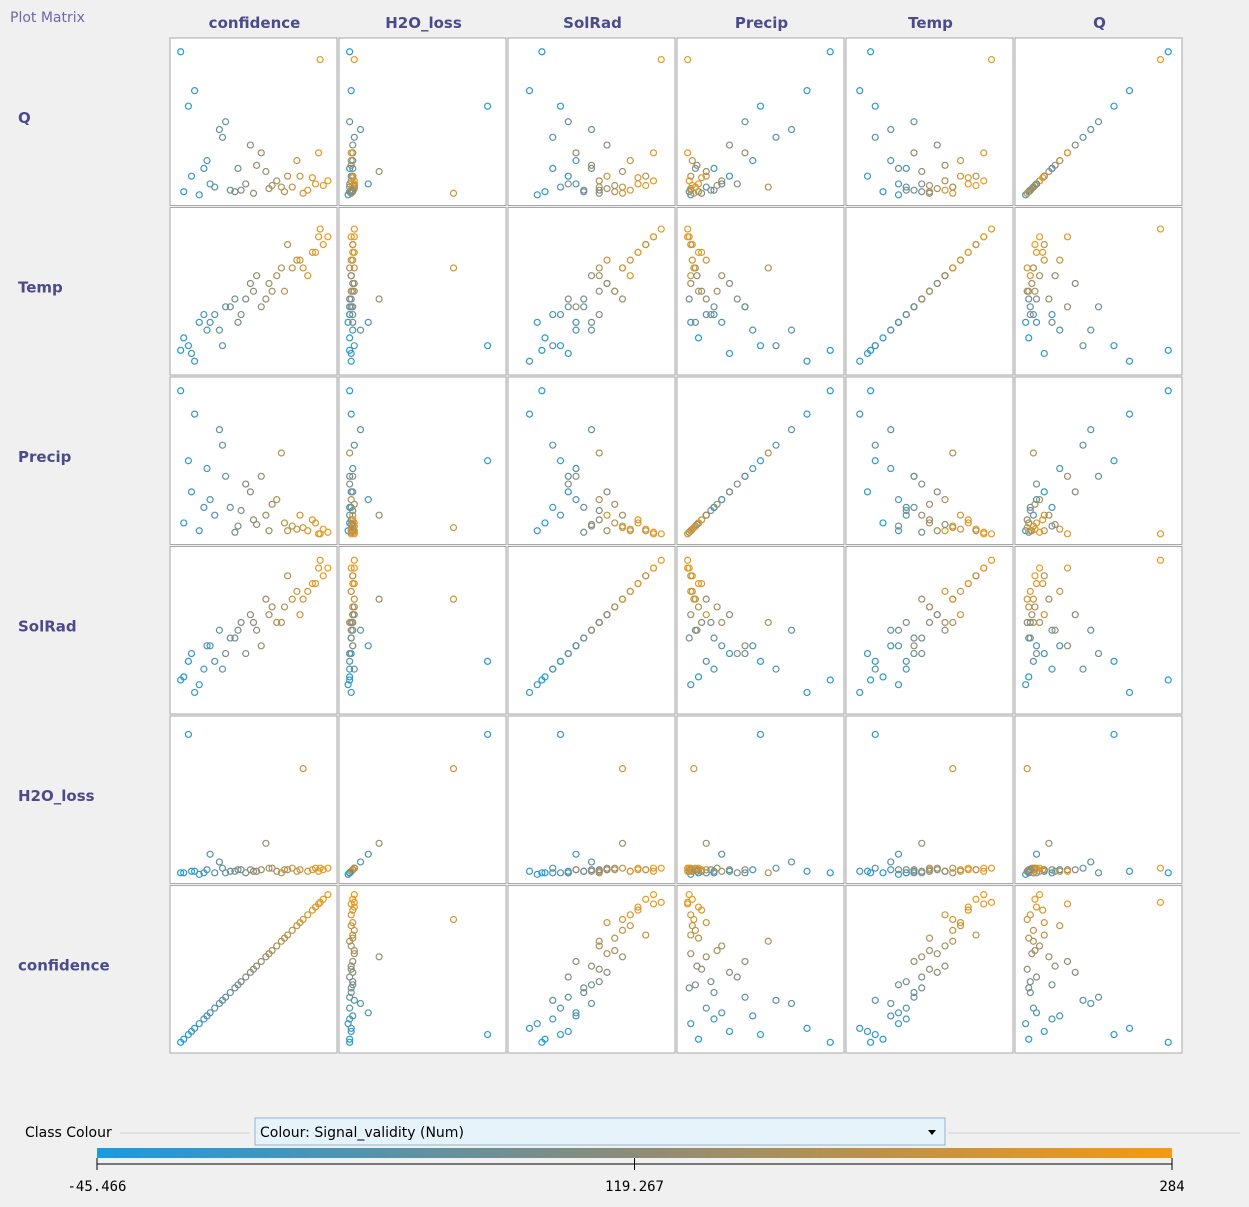  What do you see at coordinates (932, 1132) in the screenshot?
I see `dropdown-arrow` at bounding box center [932, 1132].